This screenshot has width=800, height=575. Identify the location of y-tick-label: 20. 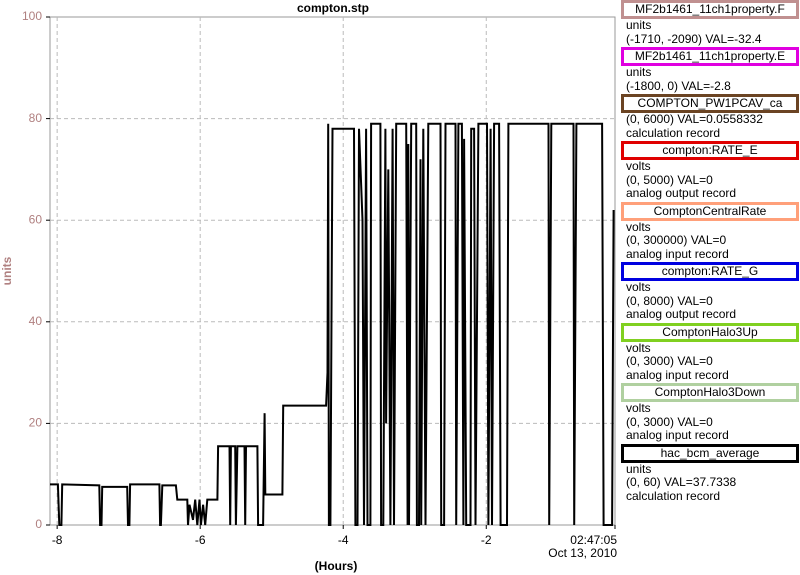
(36, 423).